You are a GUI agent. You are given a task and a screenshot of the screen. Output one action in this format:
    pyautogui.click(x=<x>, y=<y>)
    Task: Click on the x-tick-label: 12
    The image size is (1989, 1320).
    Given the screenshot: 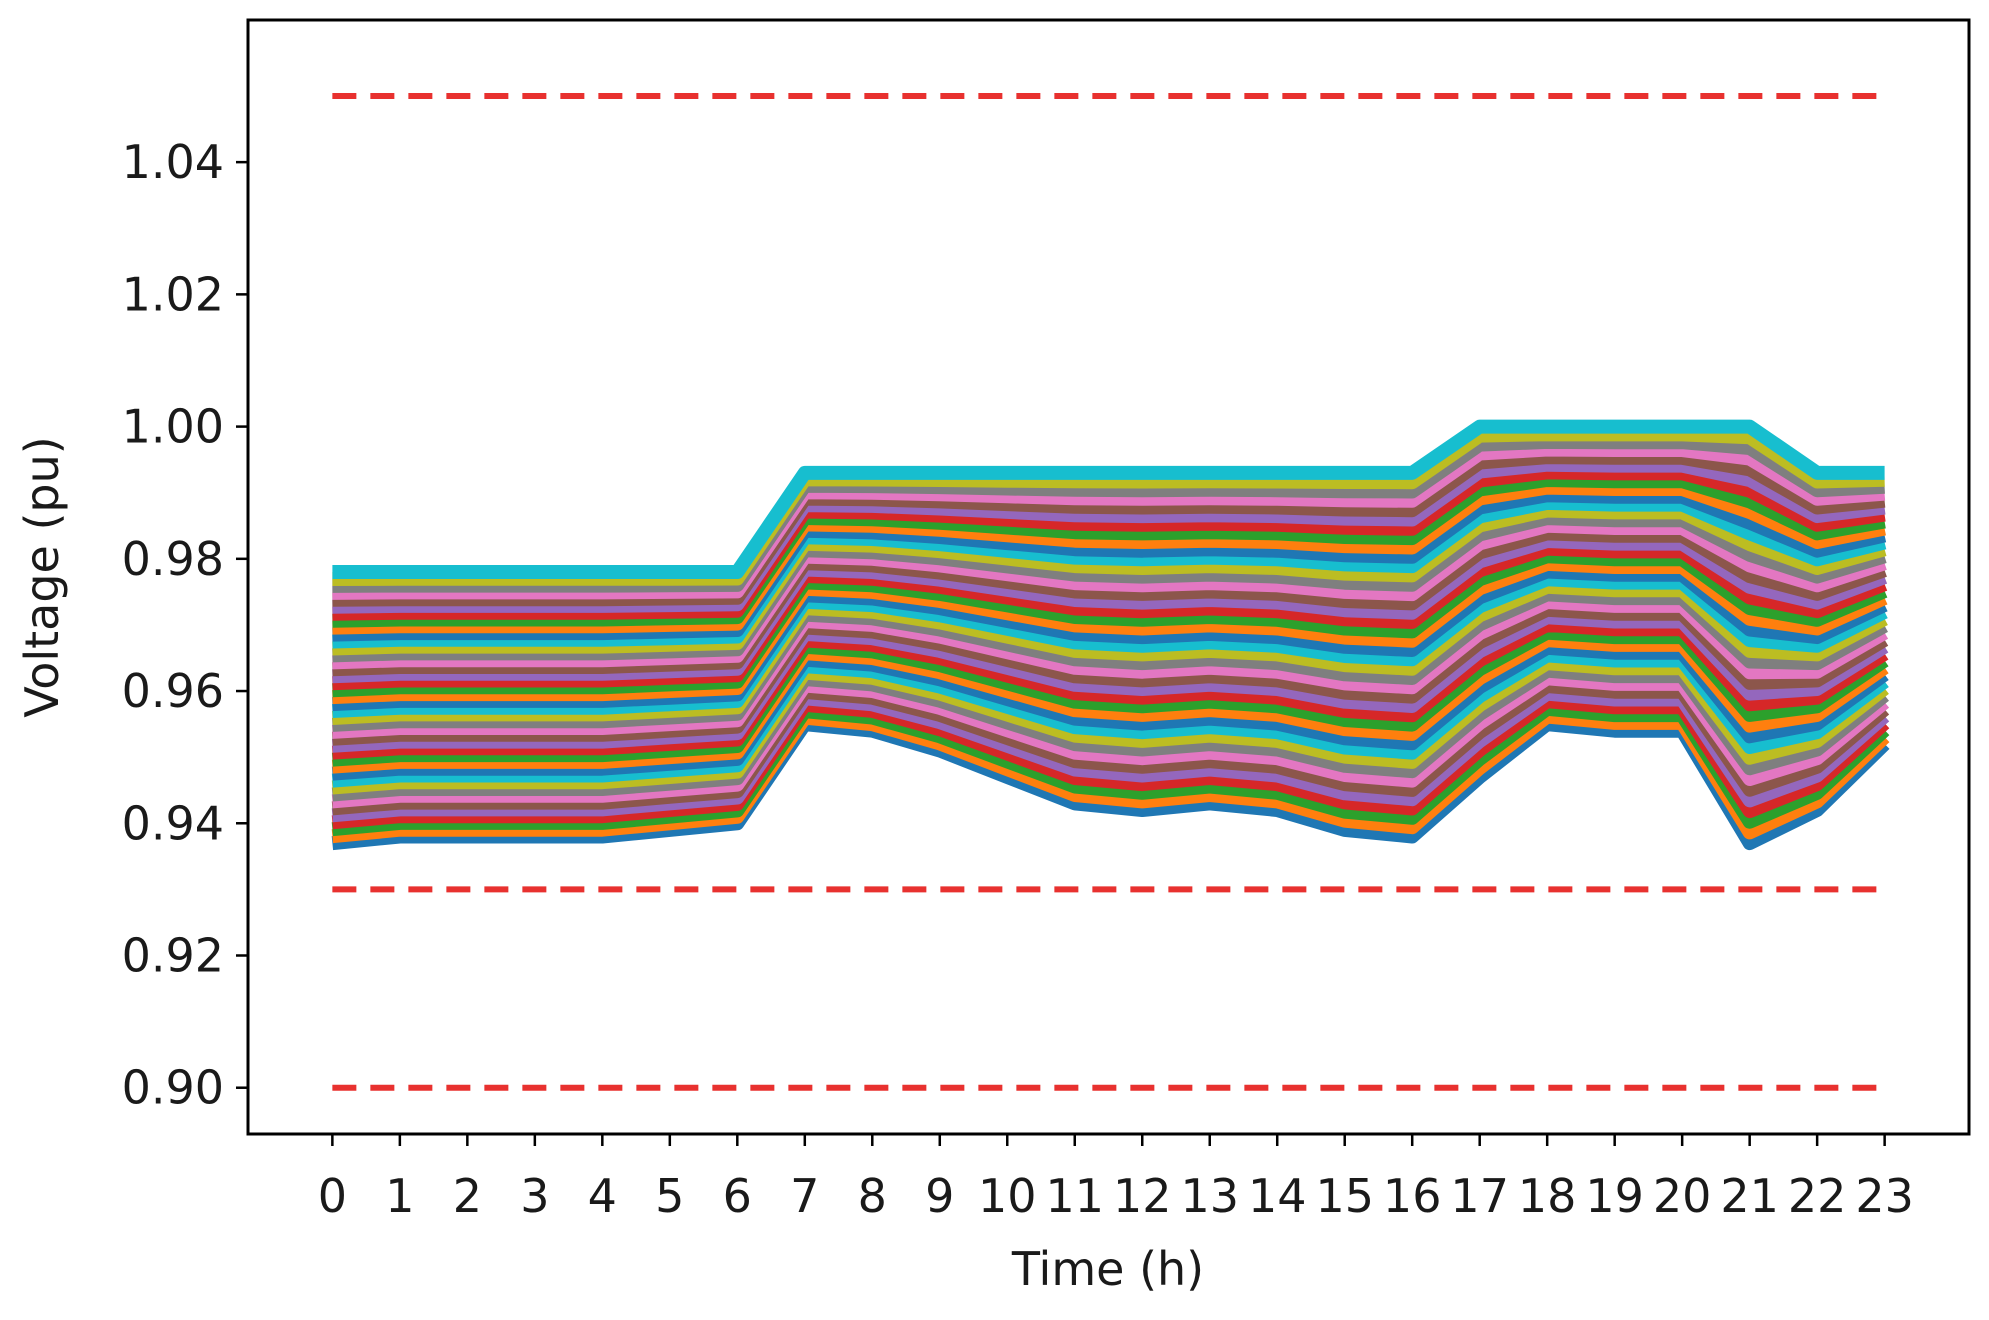 What is the action you would take?
    pyautogui.click(x=1142, y=1196)
    